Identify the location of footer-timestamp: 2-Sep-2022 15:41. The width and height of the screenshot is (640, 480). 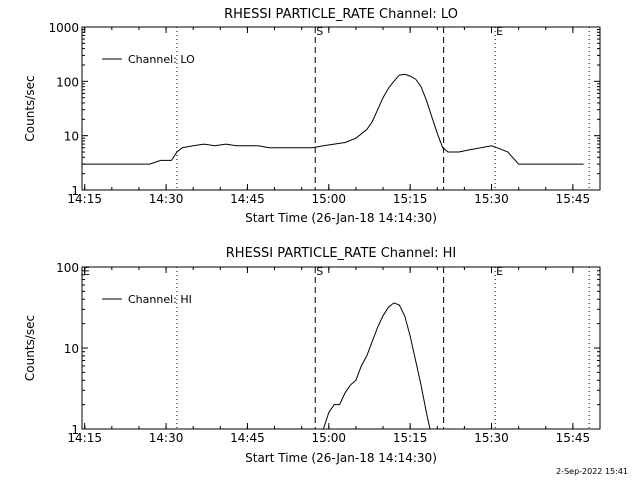
(592, 471).